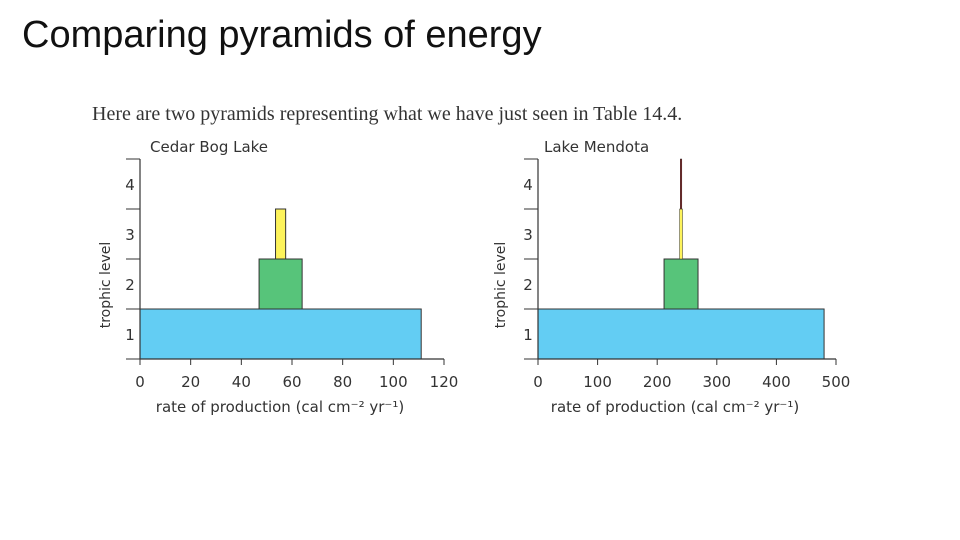  I want to click on x-tick-label: 400, so click(776, 382).